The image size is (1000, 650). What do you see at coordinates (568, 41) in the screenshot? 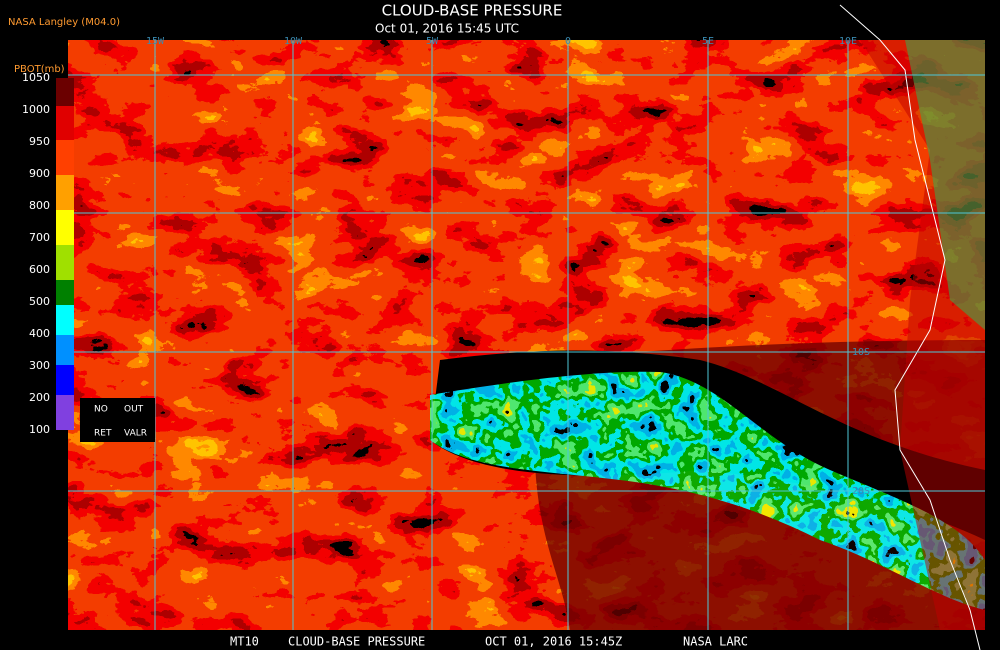
I see `longitude-label: 0` at bounding box center [568, 41].